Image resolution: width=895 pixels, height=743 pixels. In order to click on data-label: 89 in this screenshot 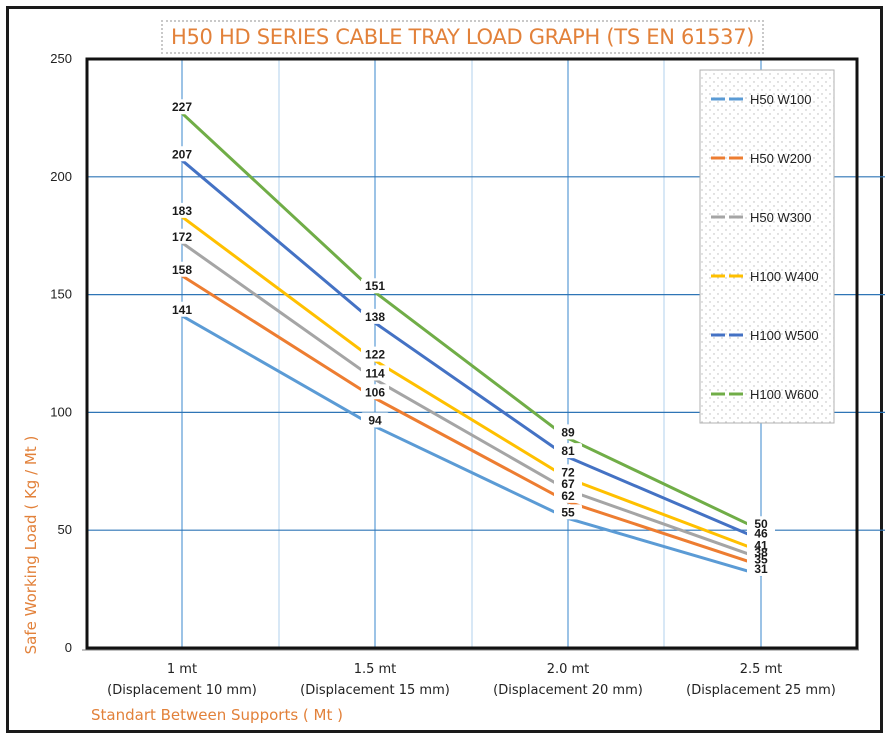, I will do `click(568, 432)`.